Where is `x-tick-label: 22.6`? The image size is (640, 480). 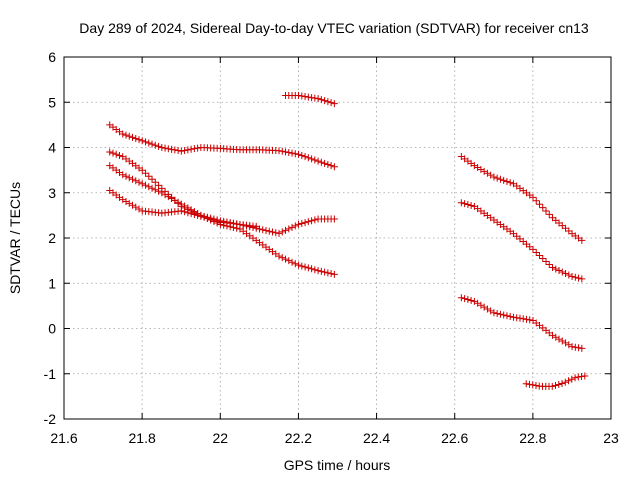 x-tick-label: 22.6 is located at coordinates (454, 438).